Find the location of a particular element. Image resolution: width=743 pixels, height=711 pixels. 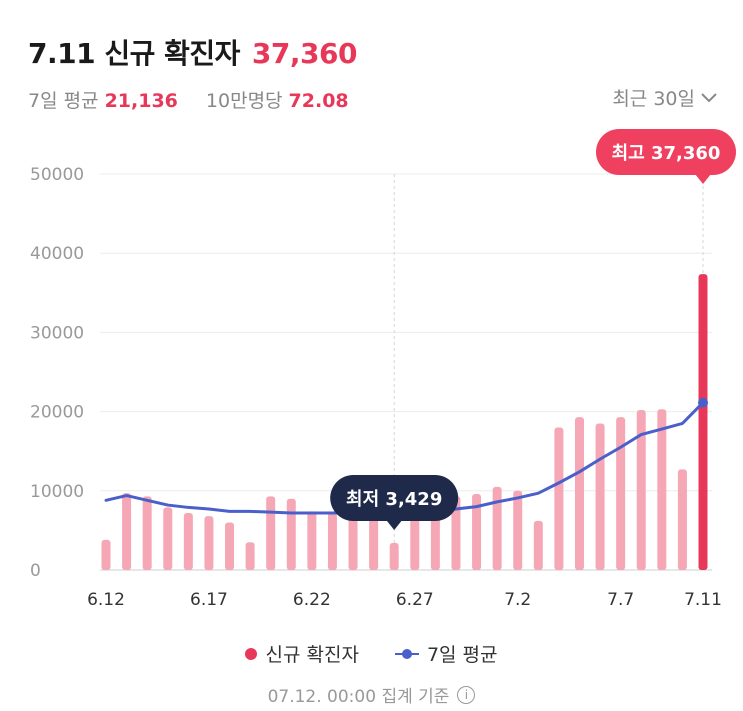

max-tooltip-text: 최고 37,360 is located at coordinates (666, 153).